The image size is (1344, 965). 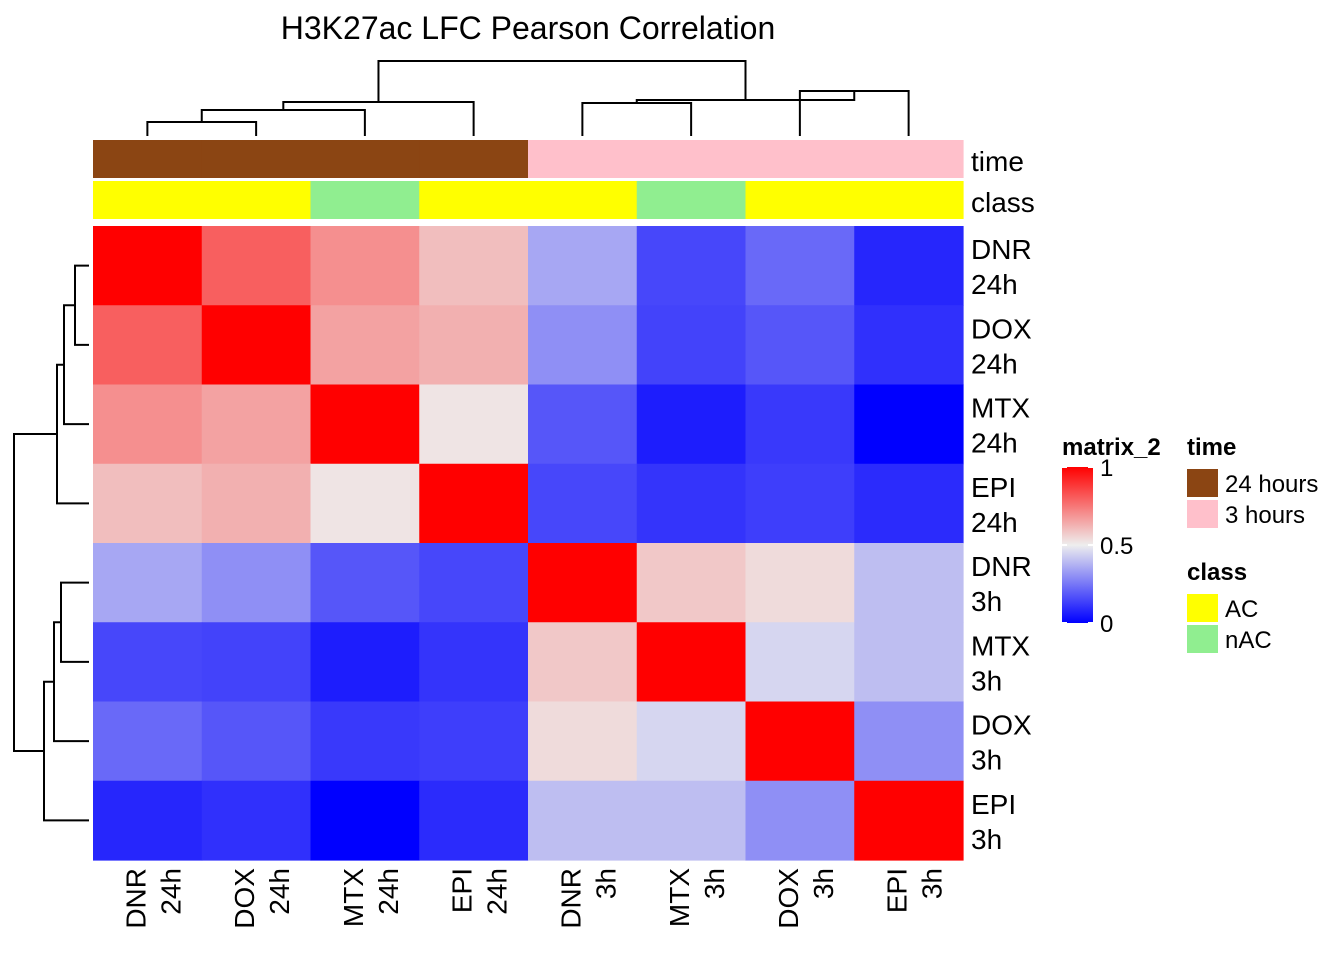 I want to click on color-scale-bar, so click(x=1077, y=545).